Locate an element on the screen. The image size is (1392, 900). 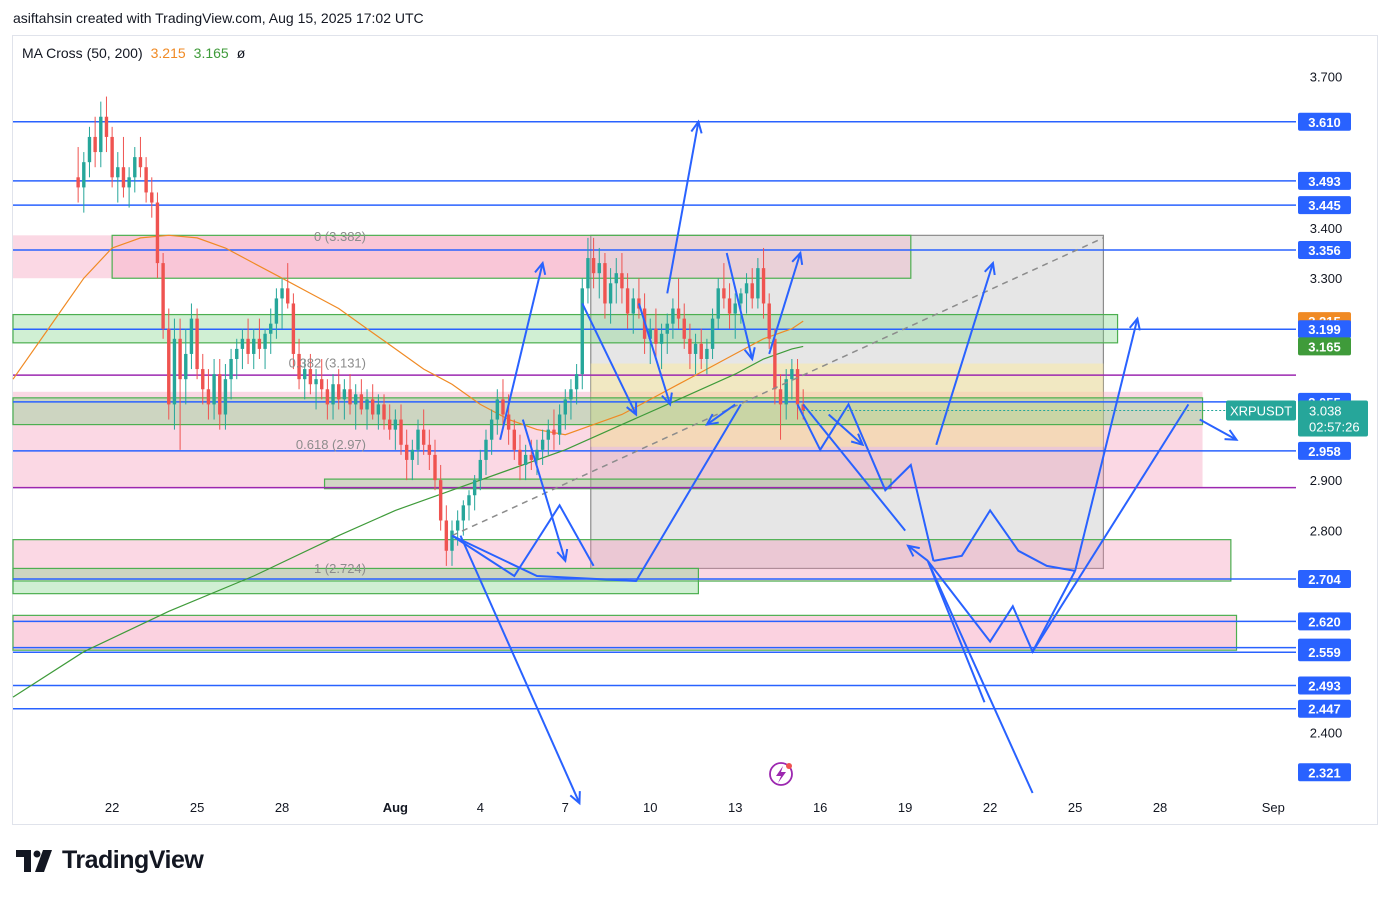
indicator-name: MA Cross (50, 200) is located at coordinates (82, 53).